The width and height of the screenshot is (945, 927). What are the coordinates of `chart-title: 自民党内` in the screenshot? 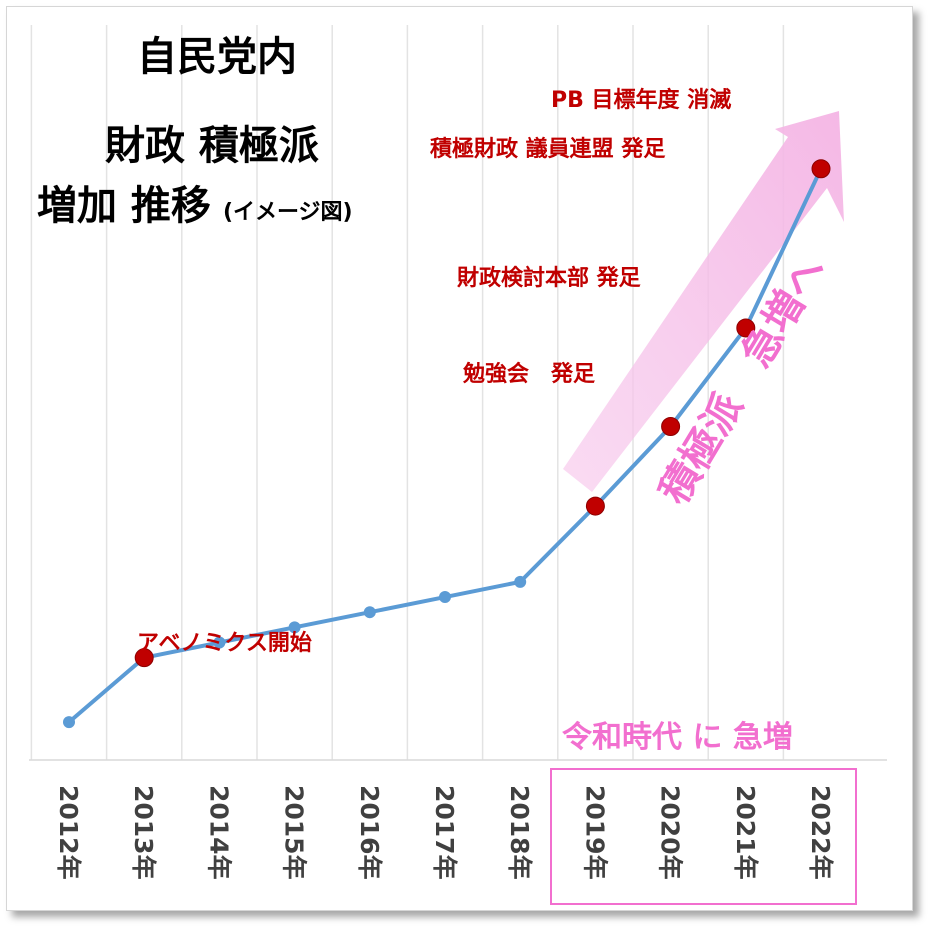 It's located at (217, 57).